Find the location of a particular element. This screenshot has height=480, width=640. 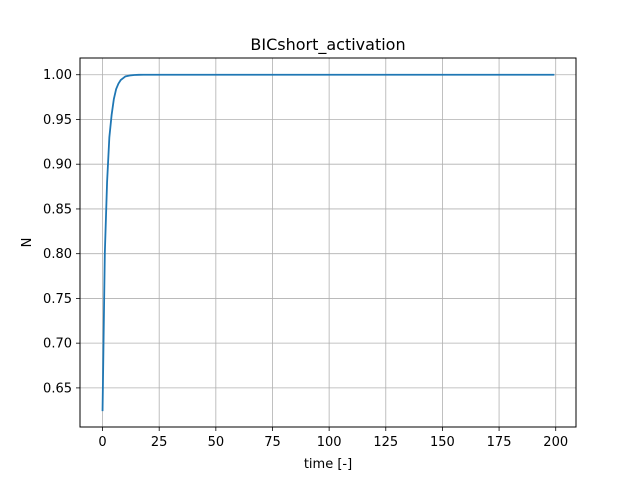

y-tick-label: 0.70 is located at coordinates (57, 344).